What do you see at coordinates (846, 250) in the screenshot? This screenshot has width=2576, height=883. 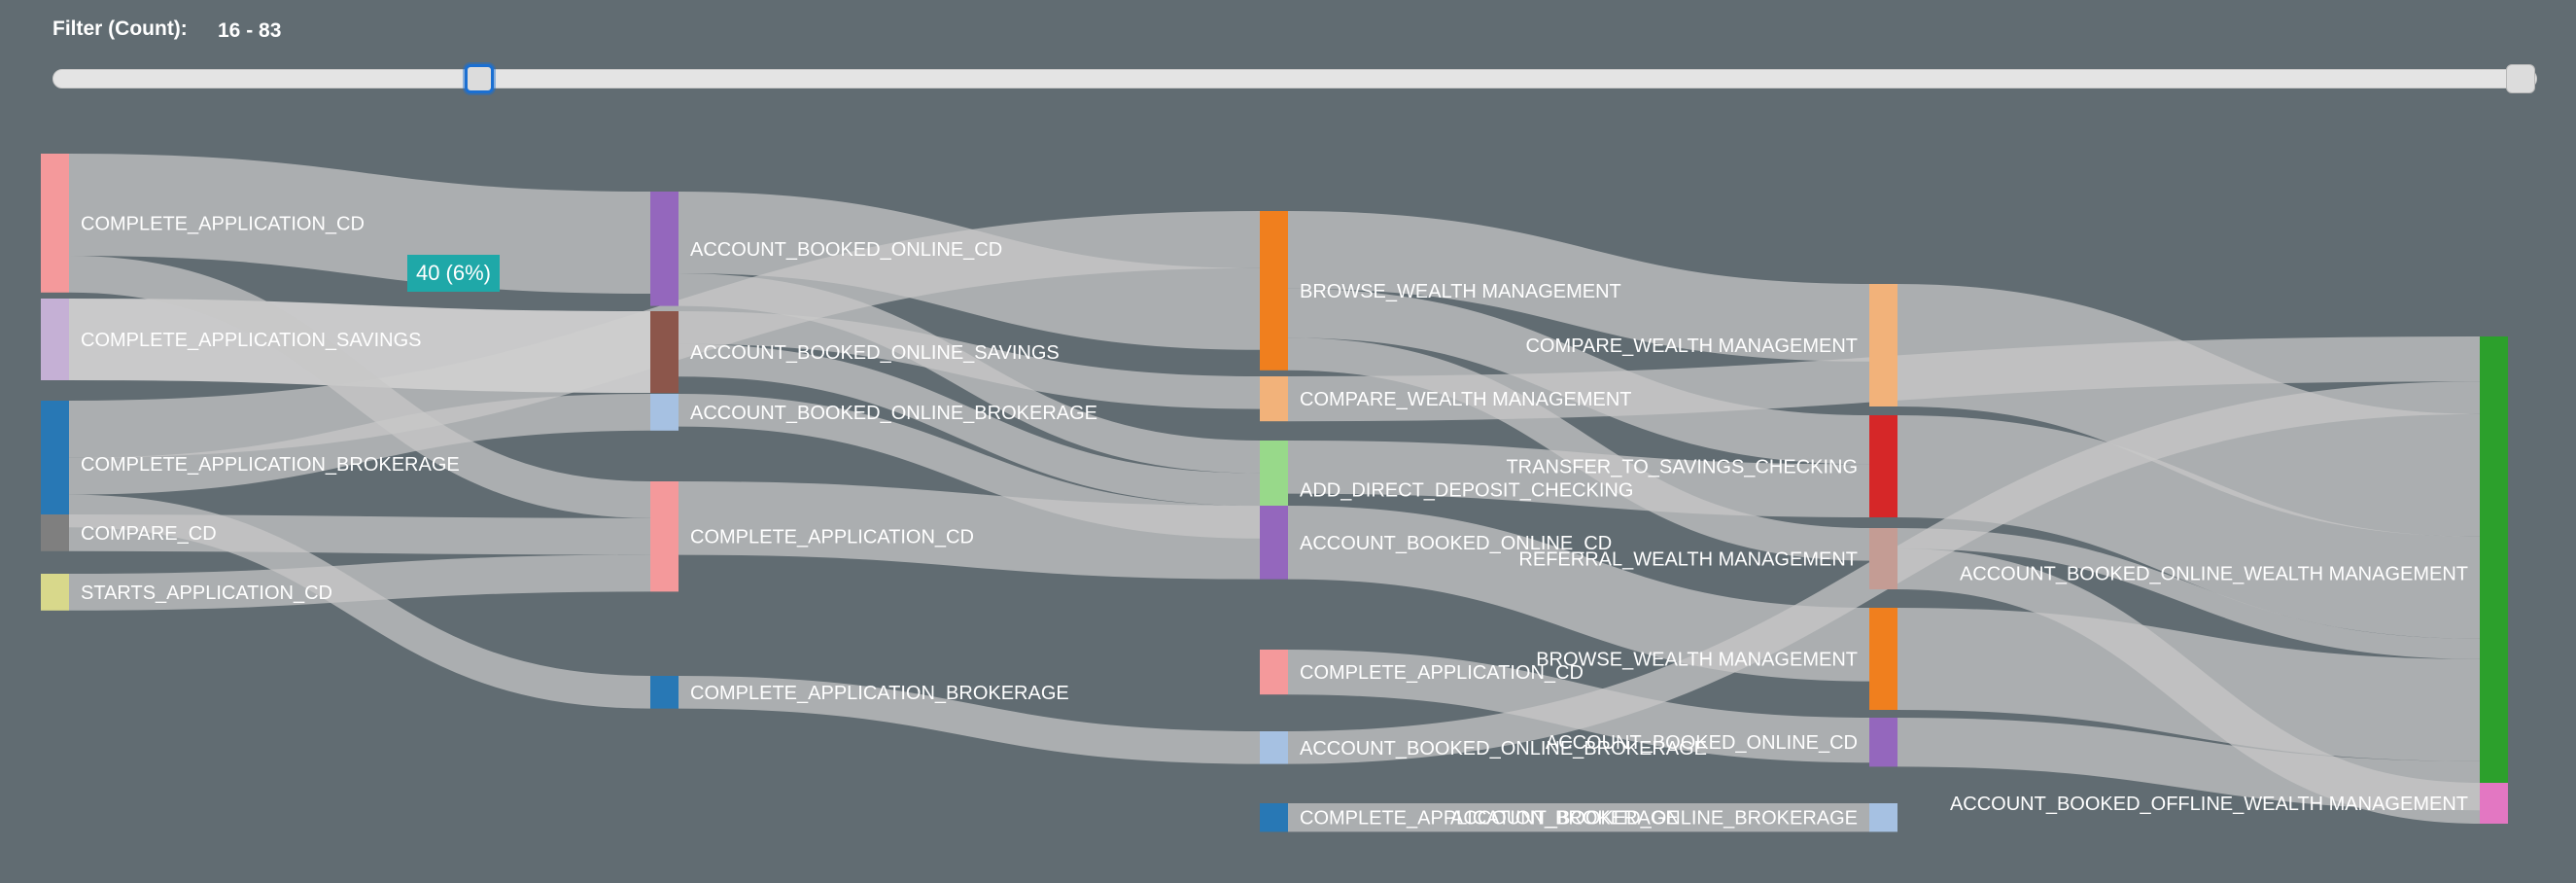 I see `sankey-node-label-c1_abo_cd: ACCOUNT_BOOKED_ONLINE_CD` at bounding box center [846, 250].